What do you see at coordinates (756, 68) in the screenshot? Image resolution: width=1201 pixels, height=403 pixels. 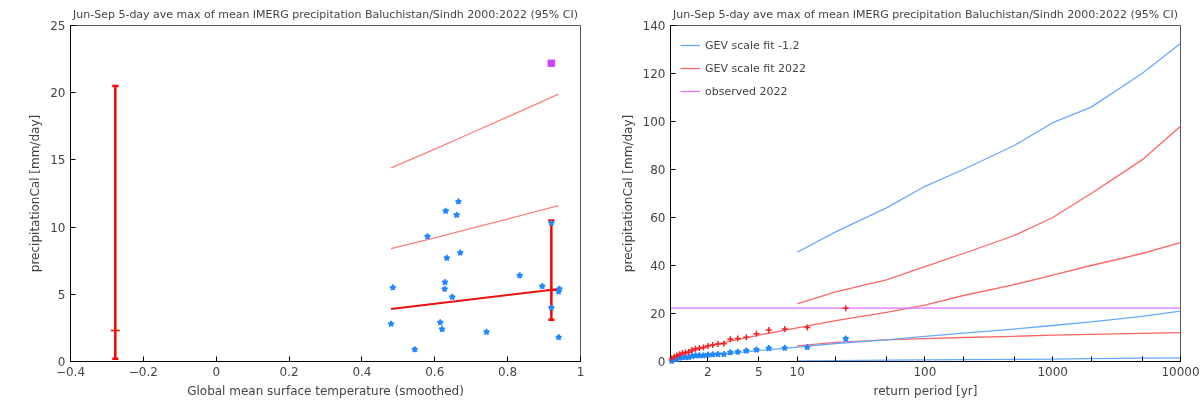 I see `legend-label: GEV scale fit 2022` at bounding box center [756, 68].